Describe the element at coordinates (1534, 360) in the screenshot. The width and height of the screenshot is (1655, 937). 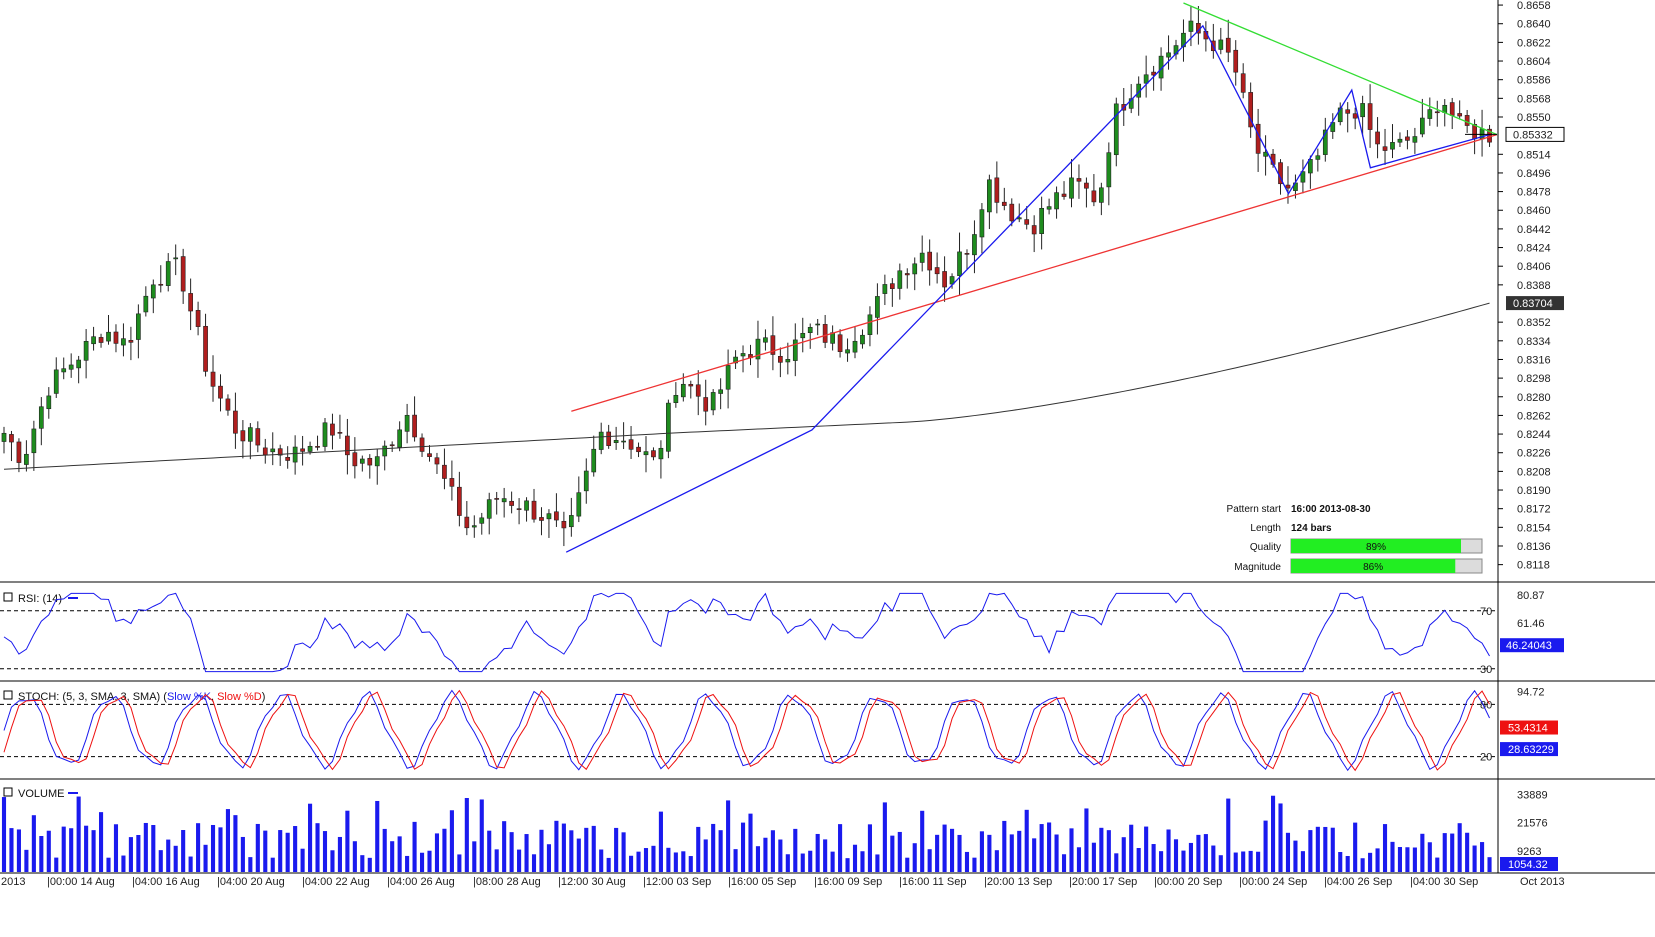
I see `price-tick-label: 0.8316` at that location.